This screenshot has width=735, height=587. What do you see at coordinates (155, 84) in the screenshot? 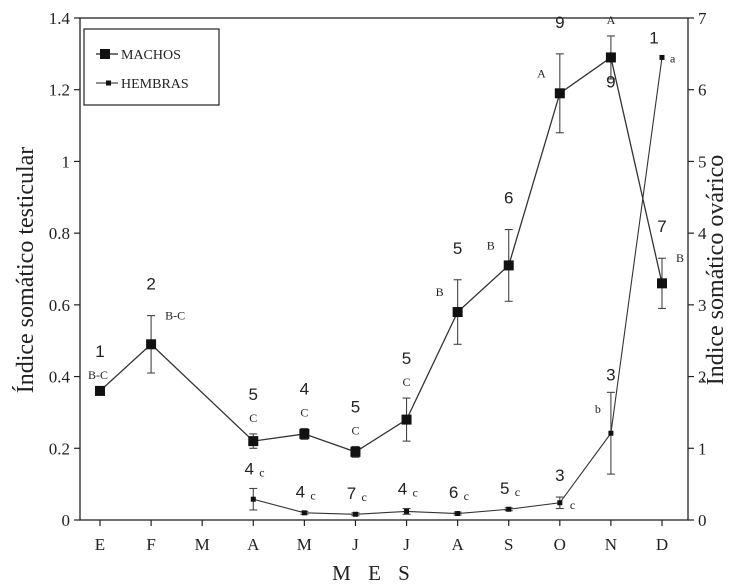
I see `legend-label-hembras: HEMBRAS` at bounding box center [155, 84].